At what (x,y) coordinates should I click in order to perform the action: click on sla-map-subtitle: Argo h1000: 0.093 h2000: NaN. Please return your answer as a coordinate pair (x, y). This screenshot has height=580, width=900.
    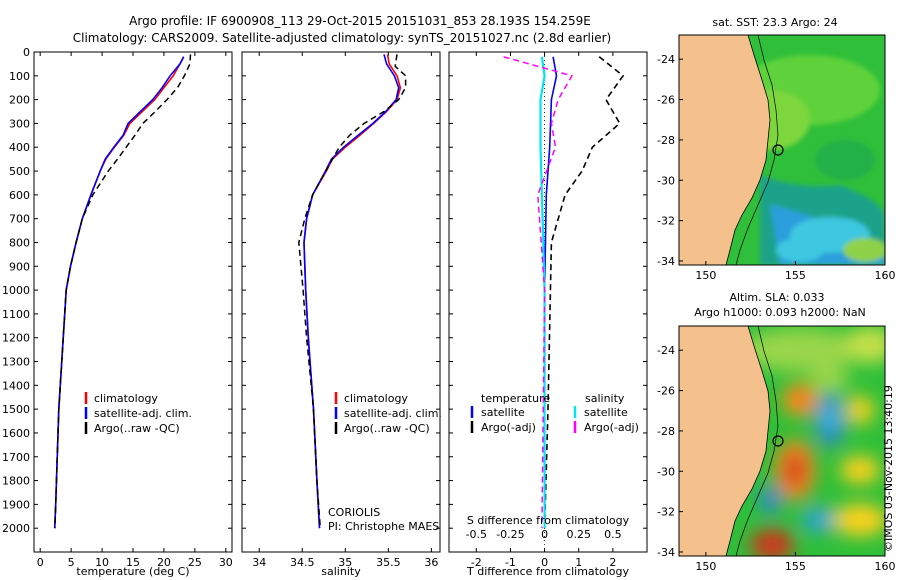
    Looking at the image, I should click on (780, 312).